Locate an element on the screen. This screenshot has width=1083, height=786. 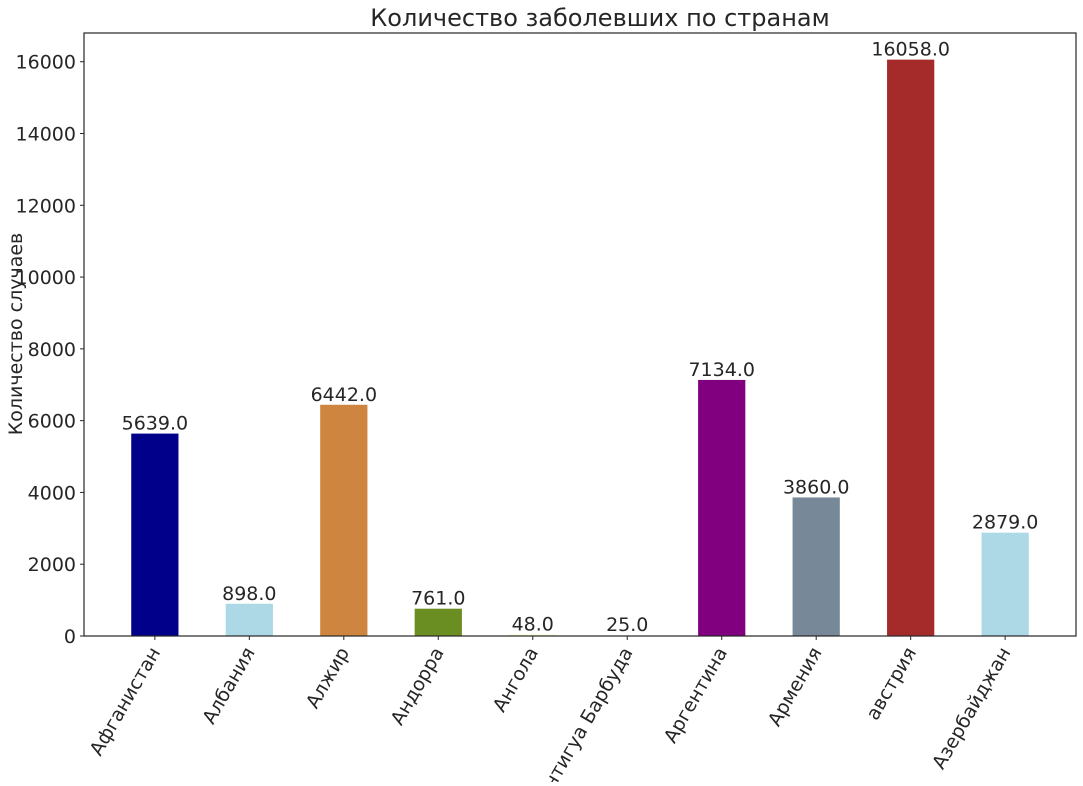
y-tick-label: 0 is located at coordinates (70, 637).